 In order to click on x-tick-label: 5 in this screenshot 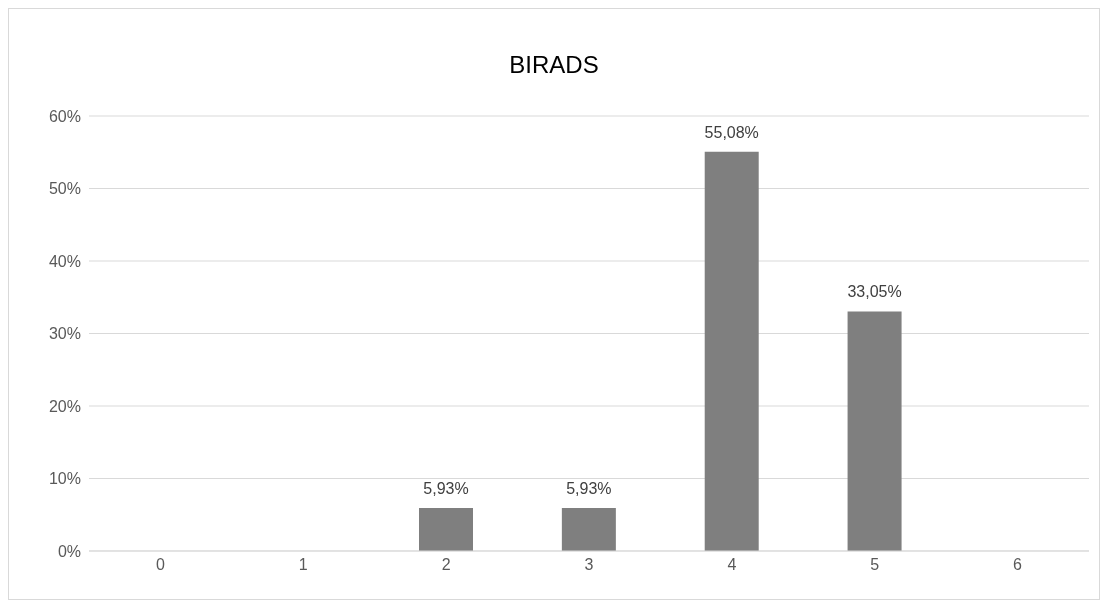, I will do `click(875, 565)`.